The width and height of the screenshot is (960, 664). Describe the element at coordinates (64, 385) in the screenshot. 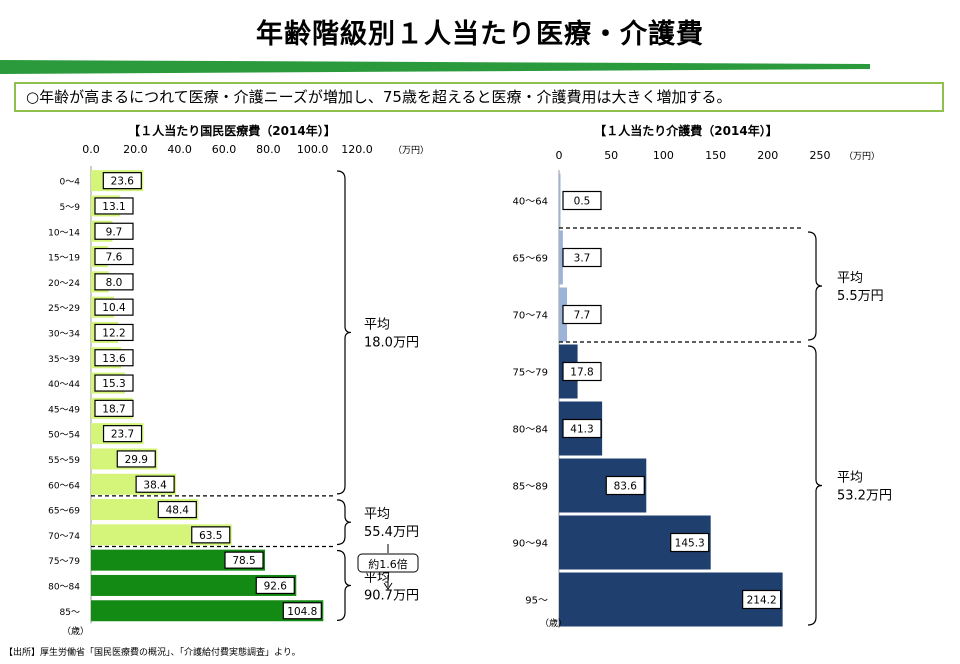

I see `category-label: 40～44` at that location.